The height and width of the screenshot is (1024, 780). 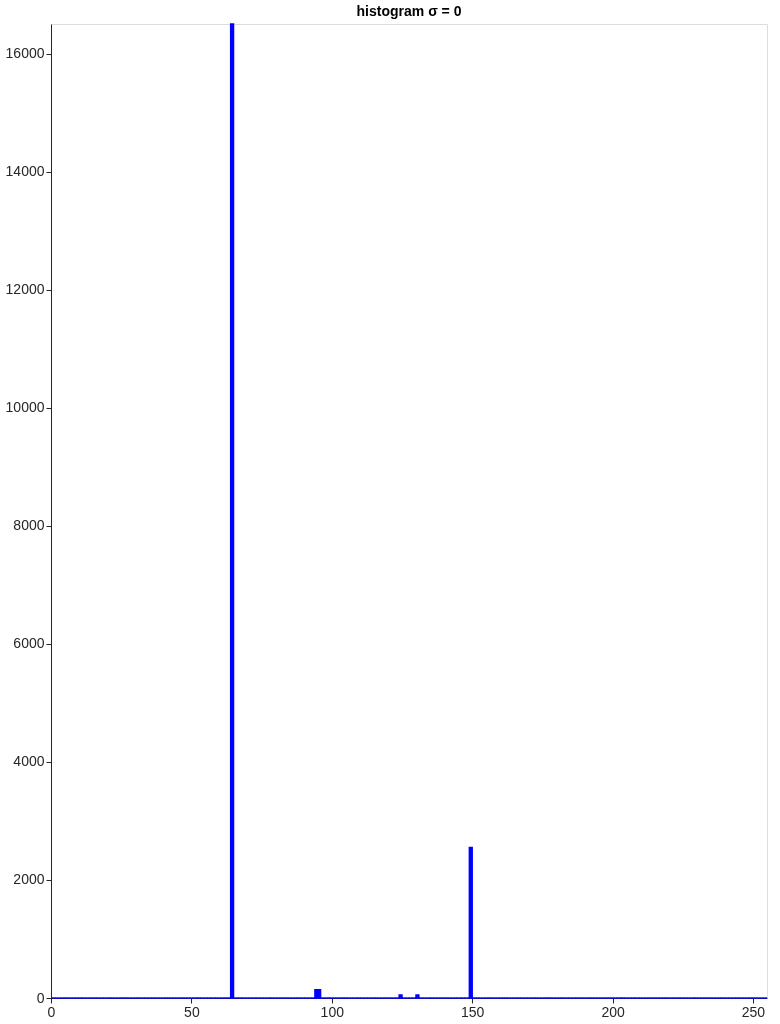 I want to click on x-tick-label: 100, so click(x=332, y=1011).